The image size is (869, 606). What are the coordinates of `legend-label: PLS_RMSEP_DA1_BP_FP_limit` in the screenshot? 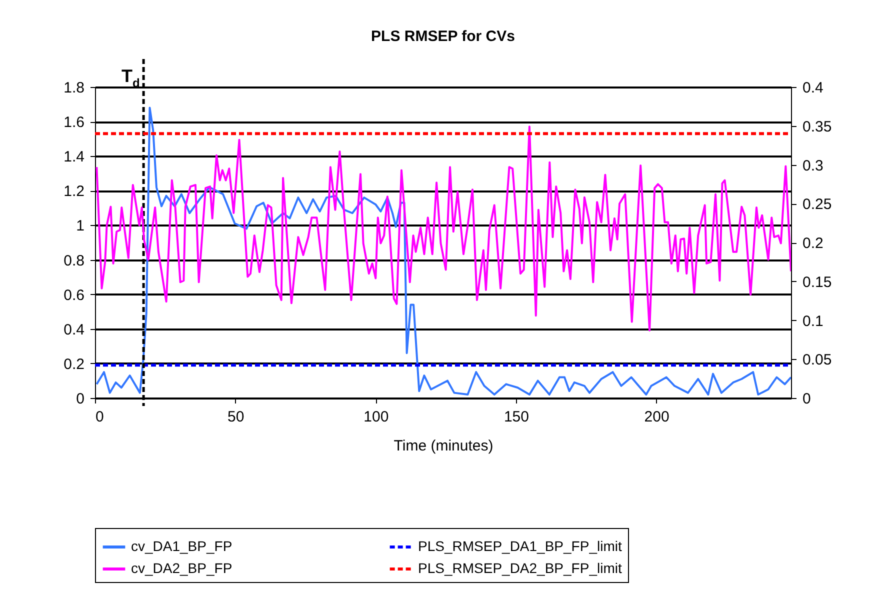 It's located at (520, 546).